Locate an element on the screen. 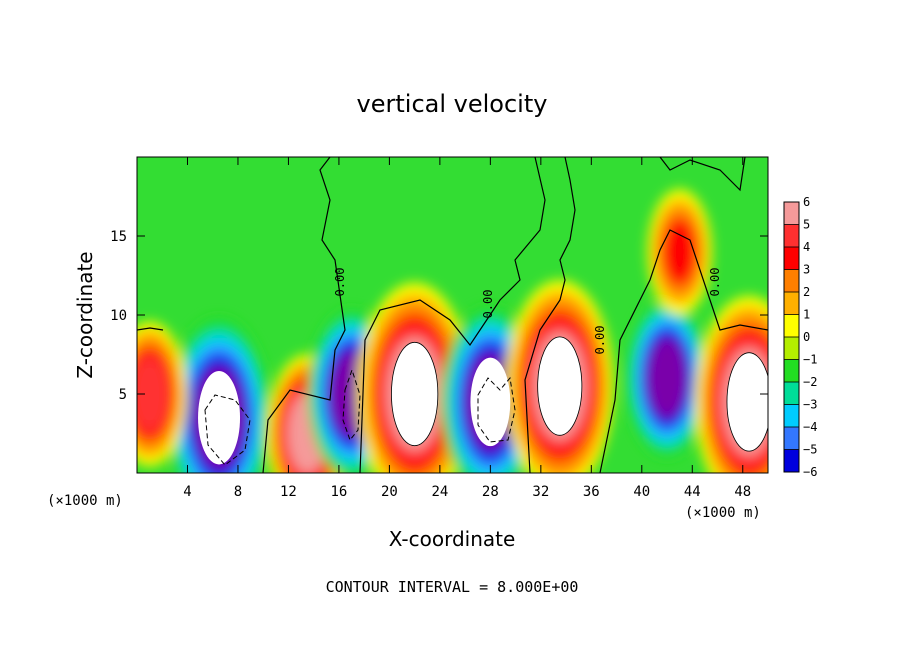 This screenshot has width=904, height=654. colorbar-tick-label: 2 is located at coordinates (806, 292).